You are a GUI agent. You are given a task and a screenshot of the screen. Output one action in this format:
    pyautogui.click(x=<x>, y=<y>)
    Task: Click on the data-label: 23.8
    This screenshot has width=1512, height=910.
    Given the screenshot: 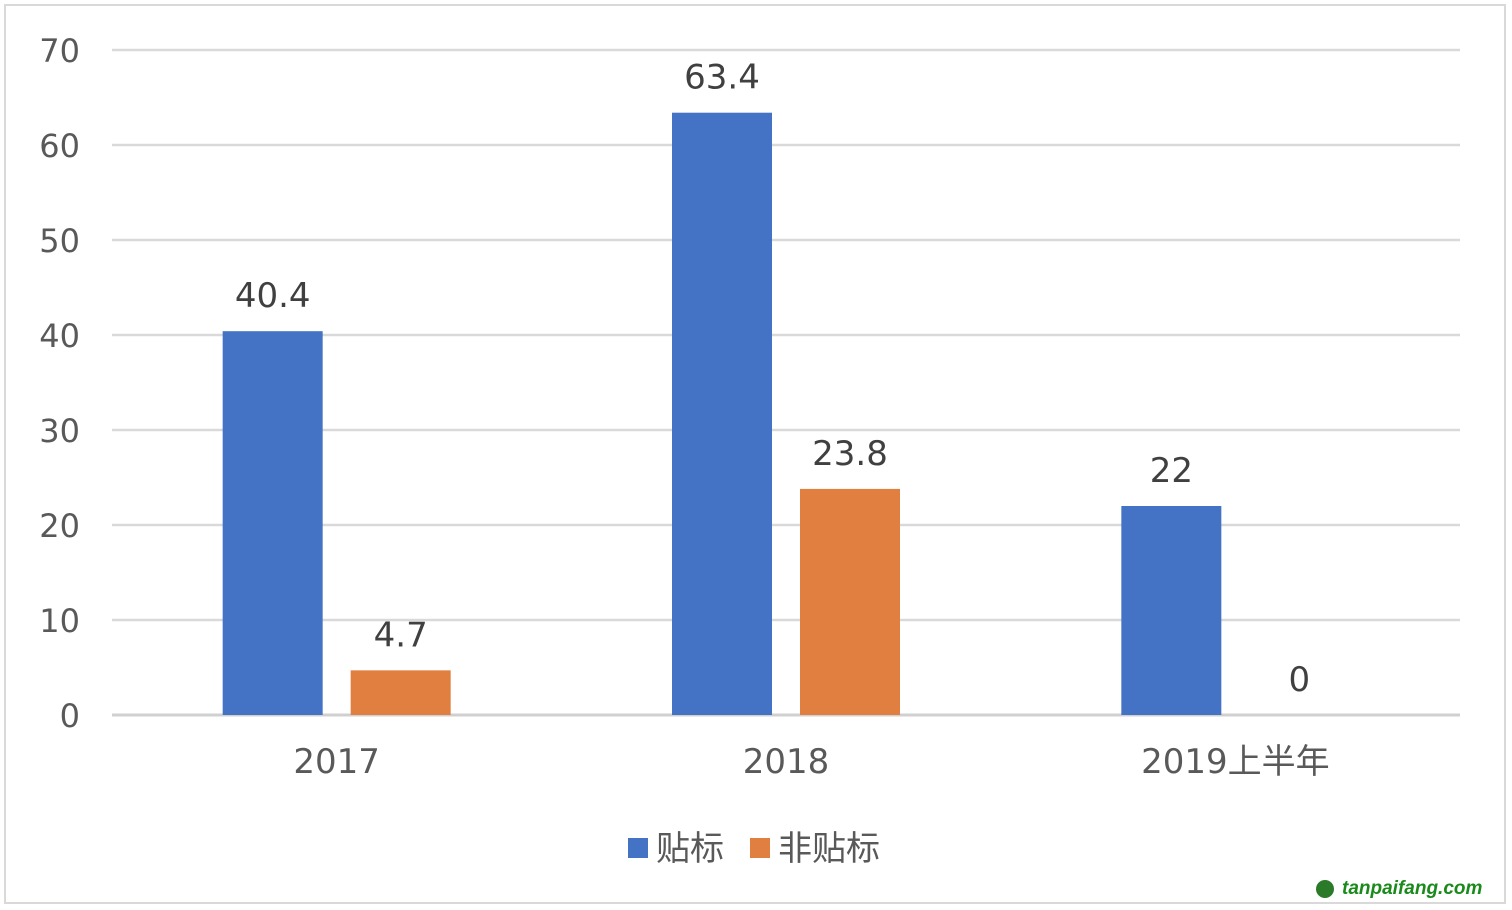 What is the action you would take?
    pyautogui.click(x=850, y=454)
    